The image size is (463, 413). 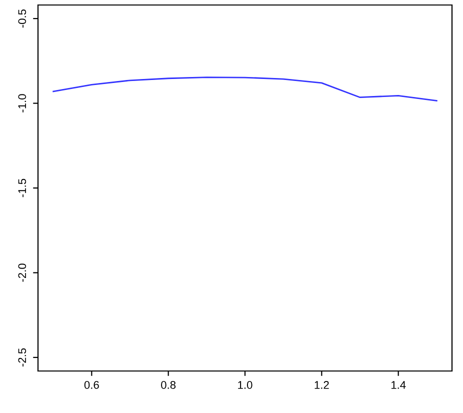 What do you see at coordinates (398, 385) in the screenshot?
I see `x-tick-label: 1.4` at bounding box center [398, 385].